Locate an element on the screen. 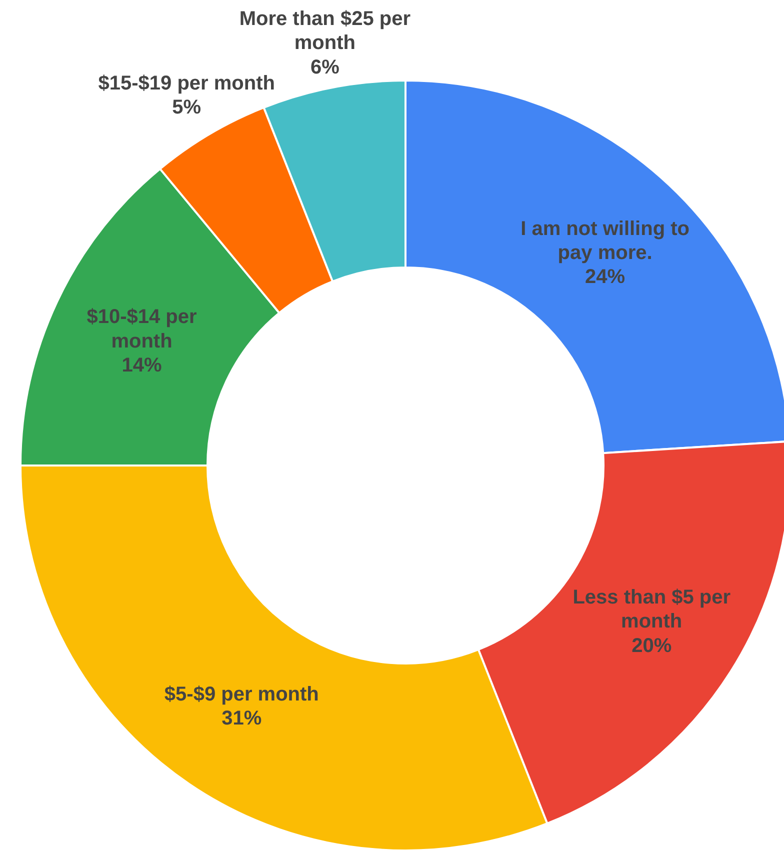  data-label: 5% is located at coordinates (187, 107).